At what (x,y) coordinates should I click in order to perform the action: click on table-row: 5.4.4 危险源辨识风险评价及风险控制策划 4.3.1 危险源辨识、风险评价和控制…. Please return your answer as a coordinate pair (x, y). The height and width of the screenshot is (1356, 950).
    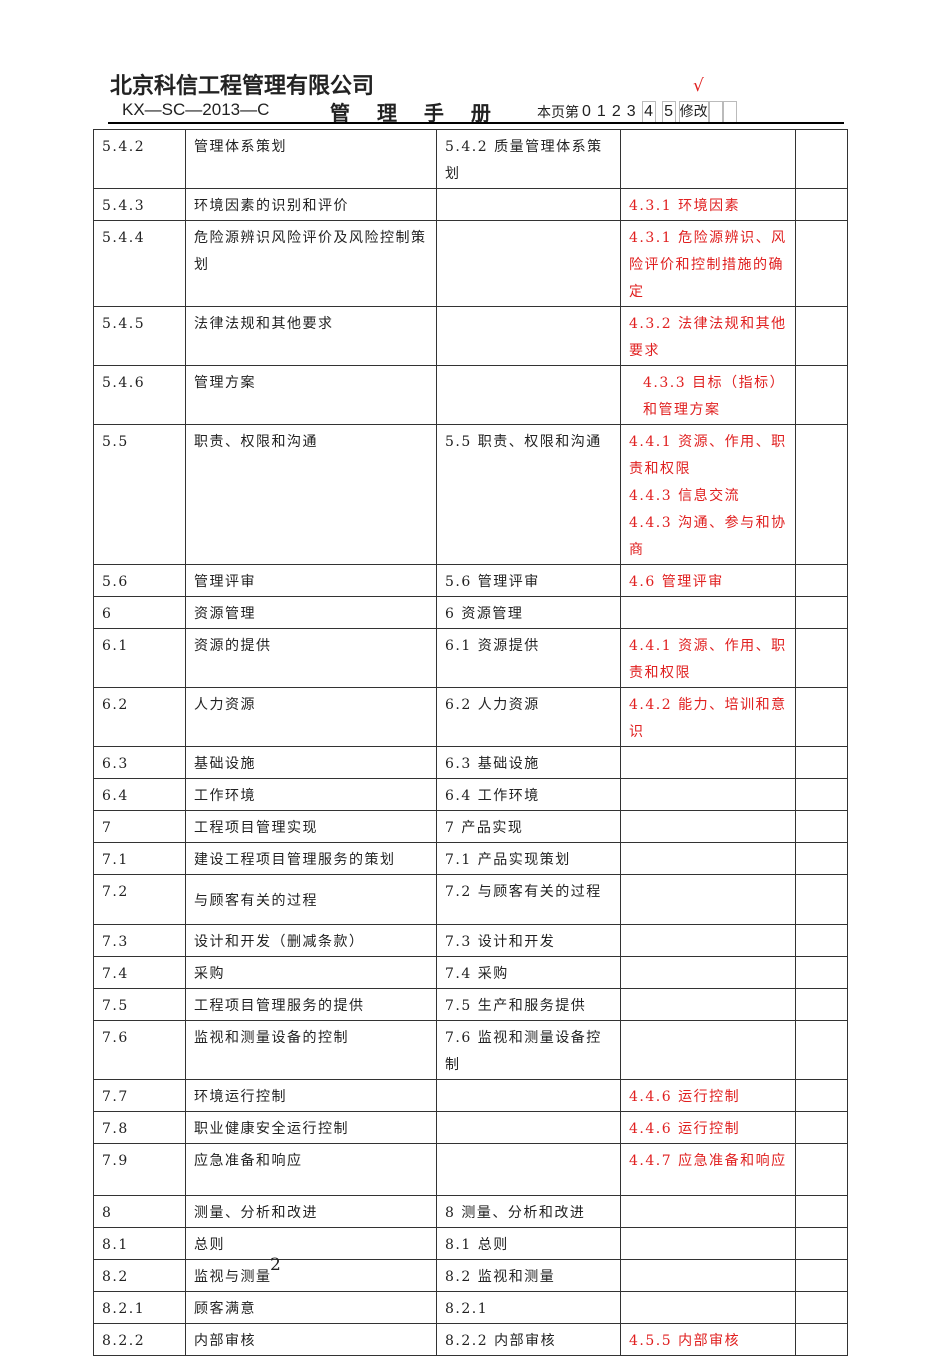
    Looking at the image, I should click on (470, 263).